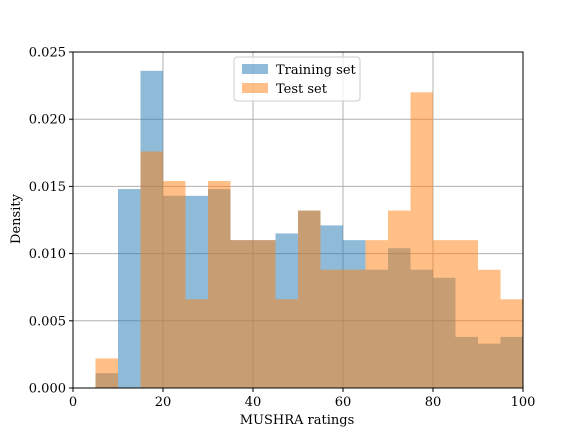  Describe the element at coordinates (433, 402) in the screenshot. I see `x-tick-label: 80` at that location.